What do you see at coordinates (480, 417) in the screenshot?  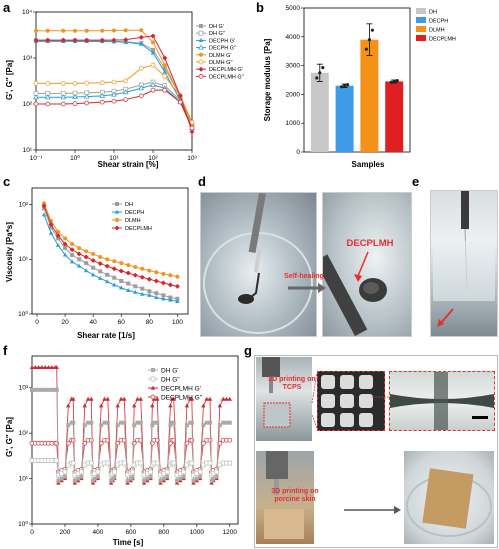 I see `scale-bar` at bounding box center [480, 417].